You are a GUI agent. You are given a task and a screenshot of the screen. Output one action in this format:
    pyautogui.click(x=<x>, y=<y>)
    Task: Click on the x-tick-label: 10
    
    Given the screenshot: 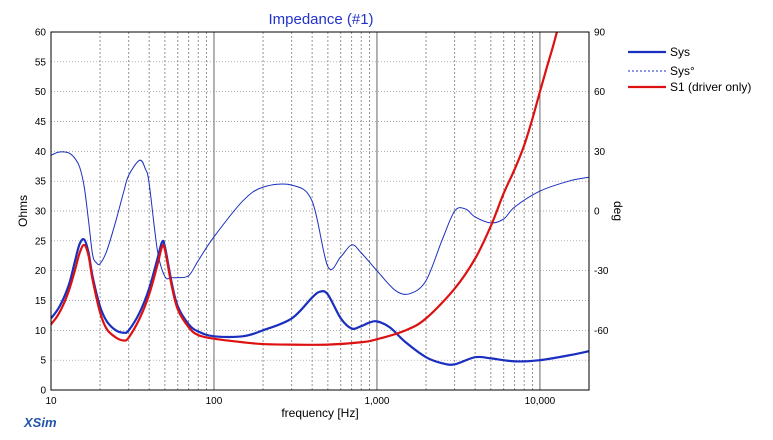 What is the action you would take?
    pyautogui.click(x=51, y=401)
    